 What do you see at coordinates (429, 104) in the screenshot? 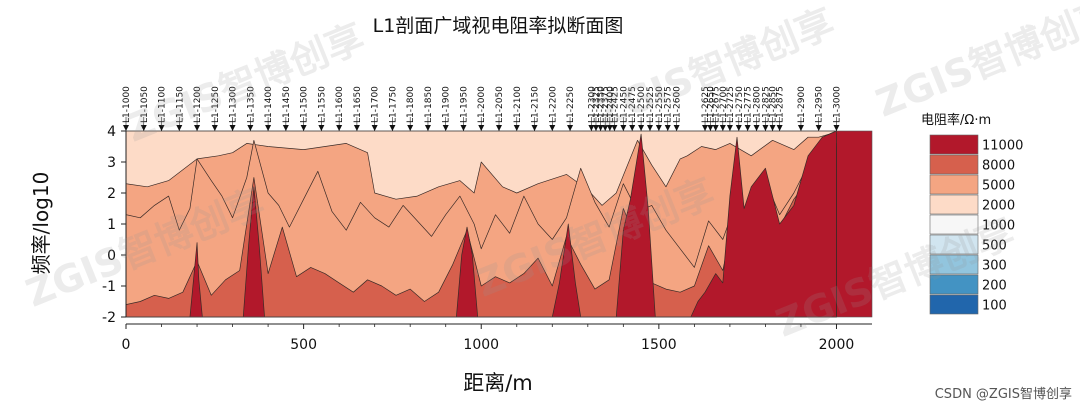
I see `station-label: L1-1850` at bounding box center [429, 104].